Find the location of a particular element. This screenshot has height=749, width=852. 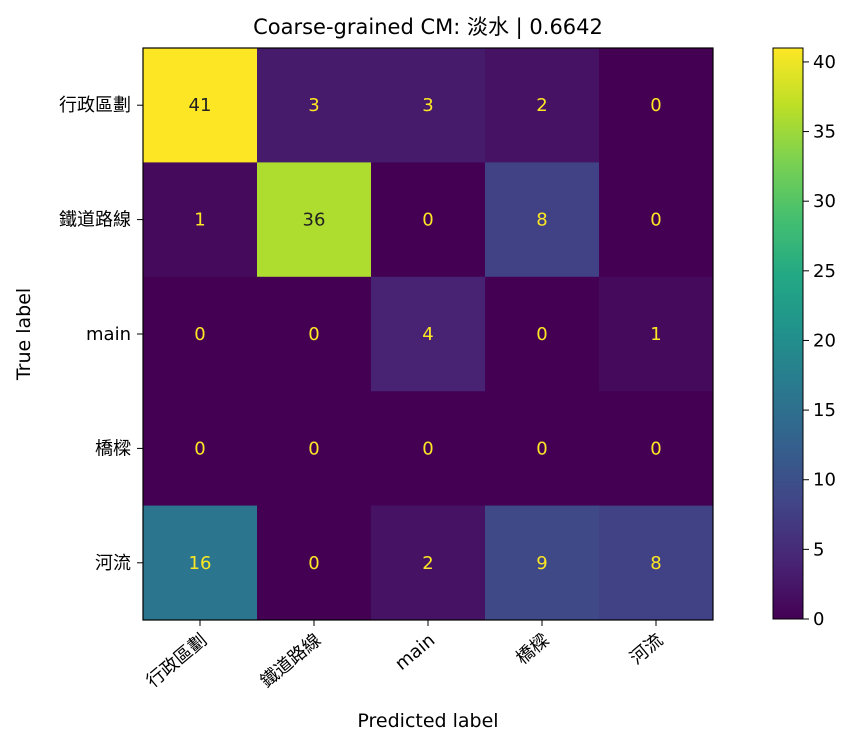

x-tick-label: 河流 is located at coordinates (646, 649).